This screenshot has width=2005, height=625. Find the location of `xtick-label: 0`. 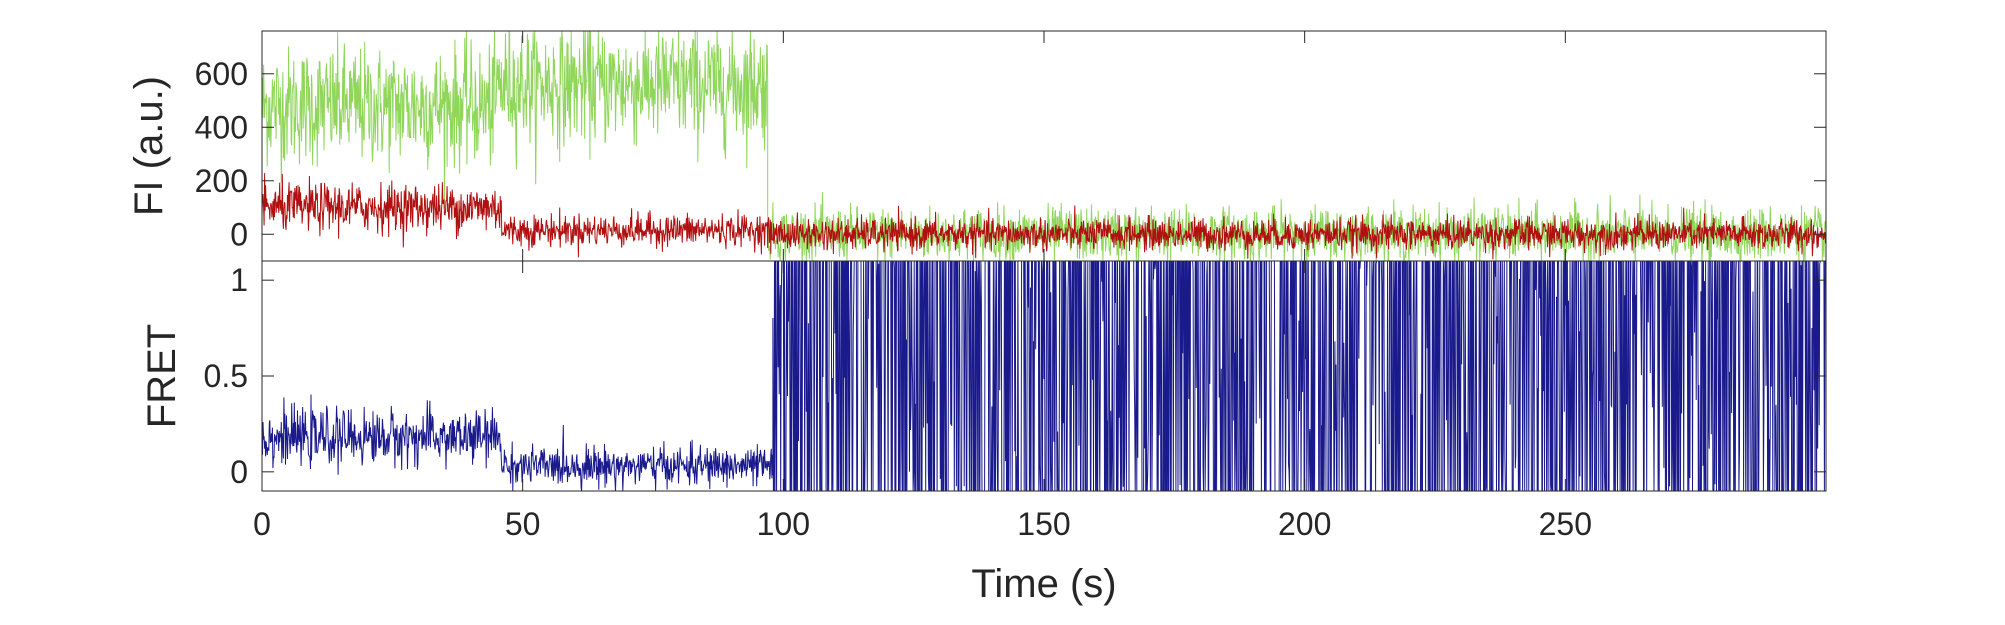

xtick-label: 0 is located at coordinates (262, 524).